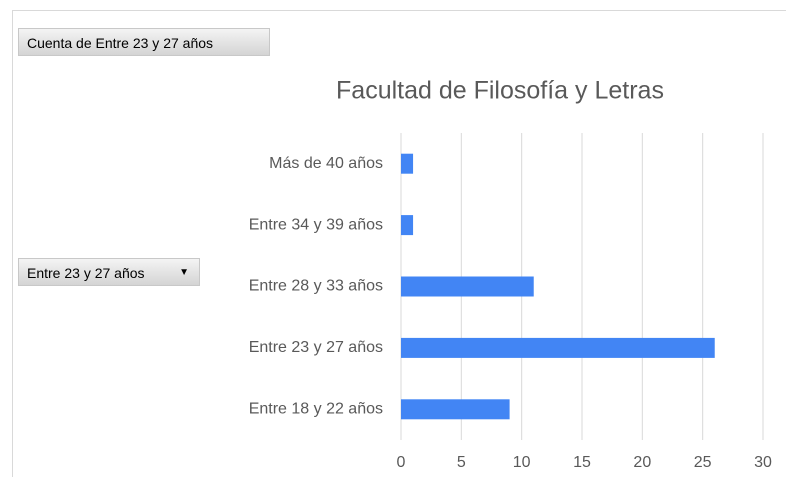 The width and height of the screenshot is (786, 477). What do you see at coordinates (316, 409) in the screenshot?
I see `y-tick-label: Entre 18 y 22 años` at bounding box center [316, 409].